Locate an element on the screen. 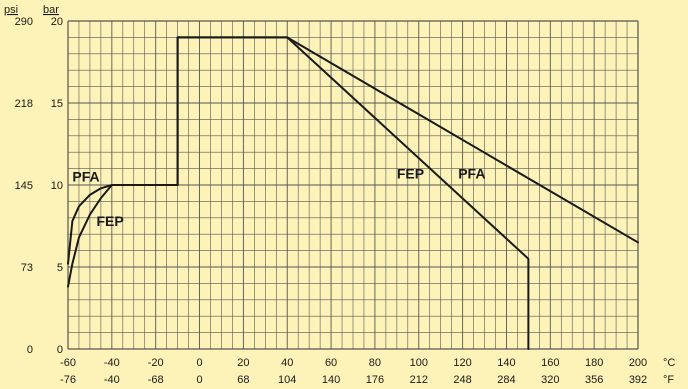 The height and width of the screenshot is (389, 688). y-tick-label-bar: 15 is located at coordinates (57, 104).